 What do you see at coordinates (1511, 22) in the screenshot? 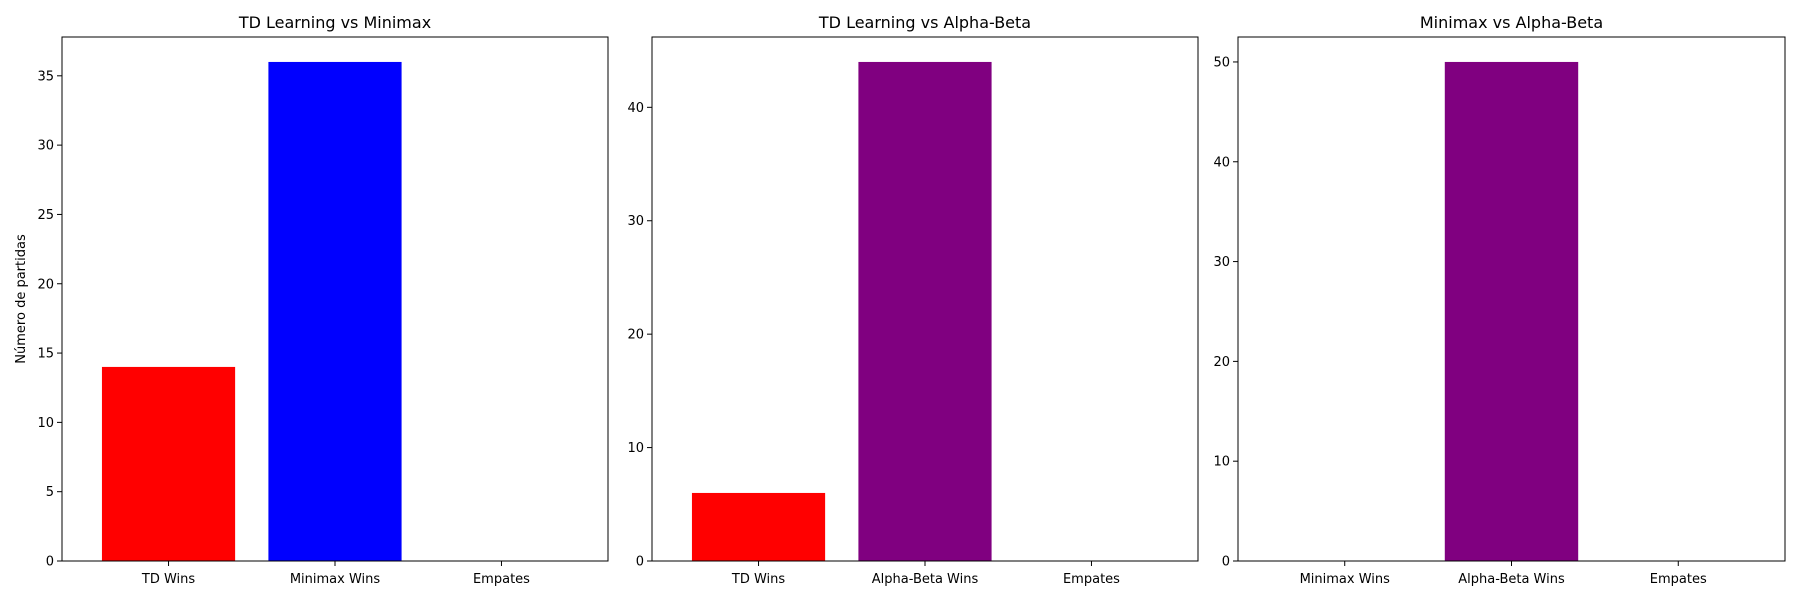
I see `chart-title: Minimax vs Alpha-Beta` at bounding box center [1511, 22].